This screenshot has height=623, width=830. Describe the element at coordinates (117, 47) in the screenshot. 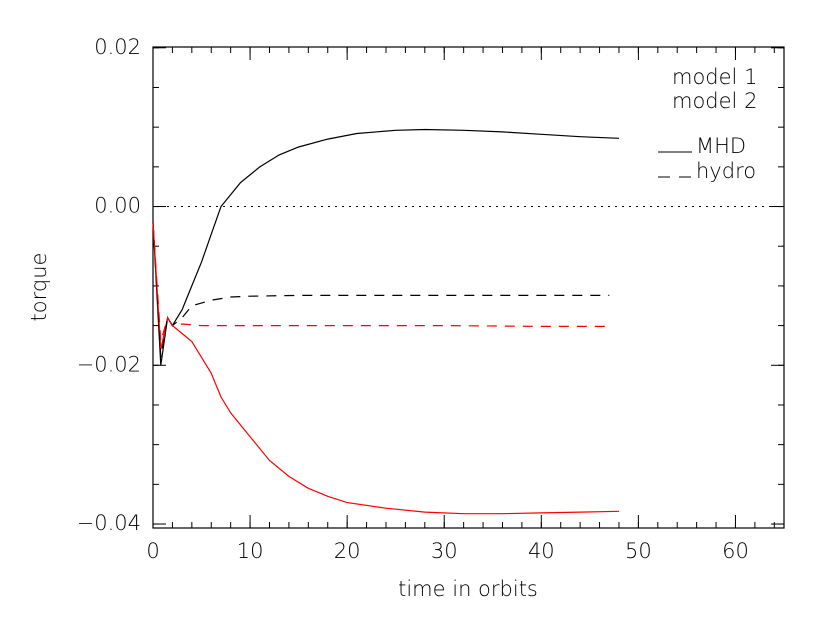

I see `y-tick-label: 0.02` at that location.